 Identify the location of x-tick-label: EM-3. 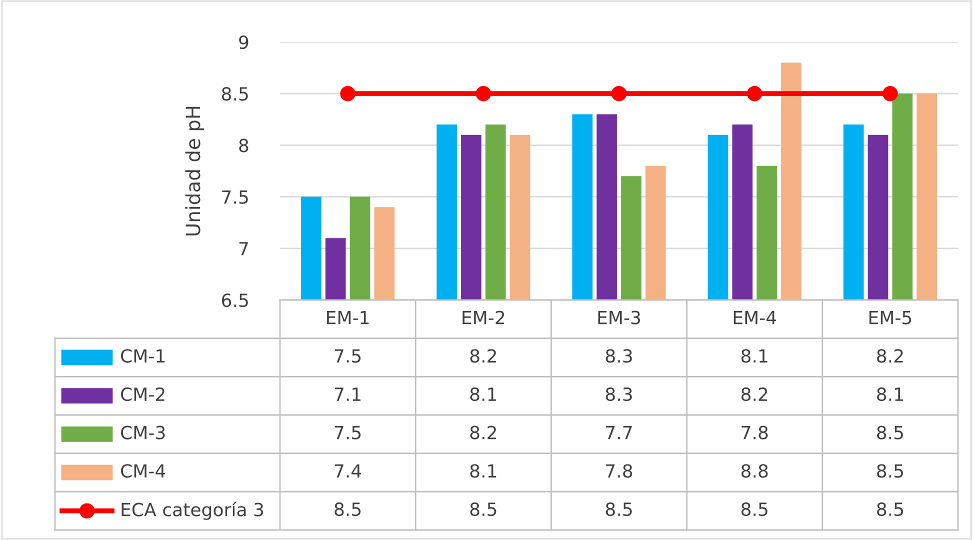
(619, 317).